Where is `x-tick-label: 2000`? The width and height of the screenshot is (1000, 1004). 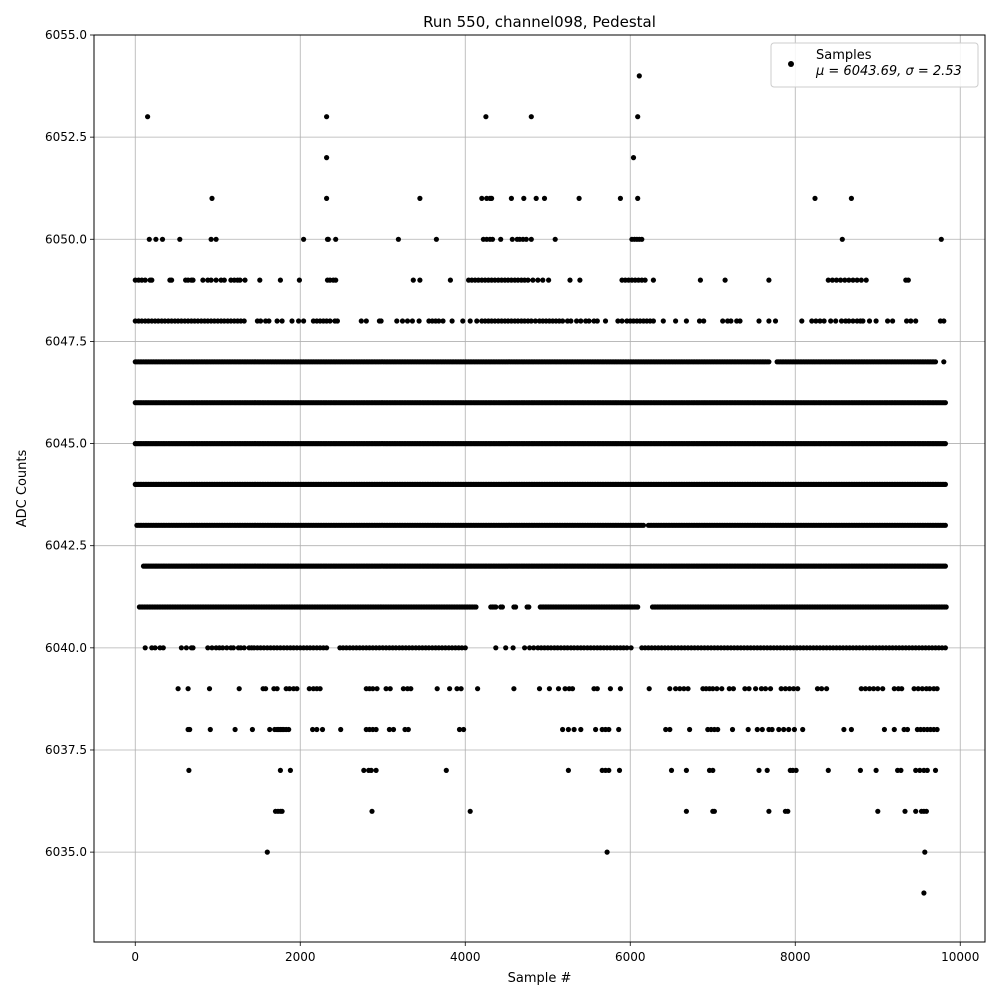
x-tick-label: 2000 is located at coordinates (300, 957).